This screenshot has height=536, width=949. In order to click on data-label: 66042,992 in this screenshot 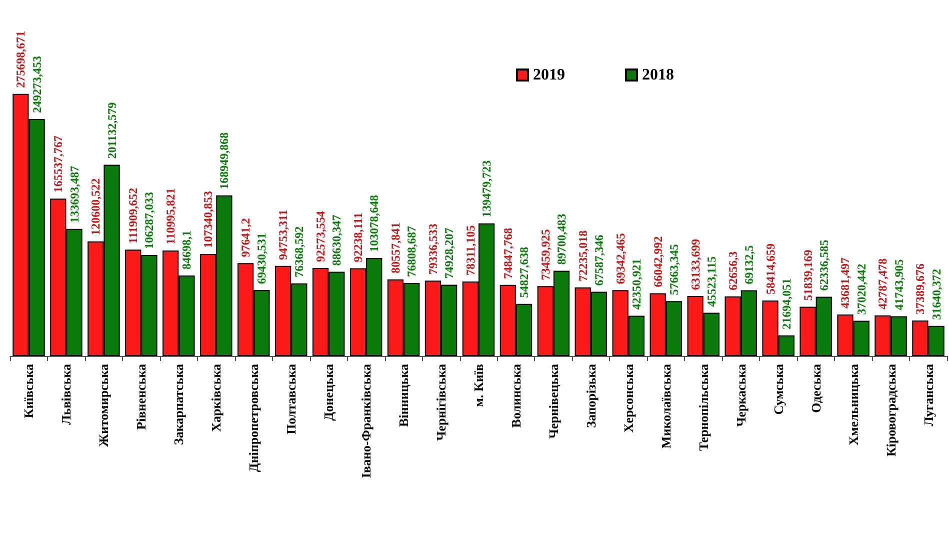, I will do `click(657, 262)`.